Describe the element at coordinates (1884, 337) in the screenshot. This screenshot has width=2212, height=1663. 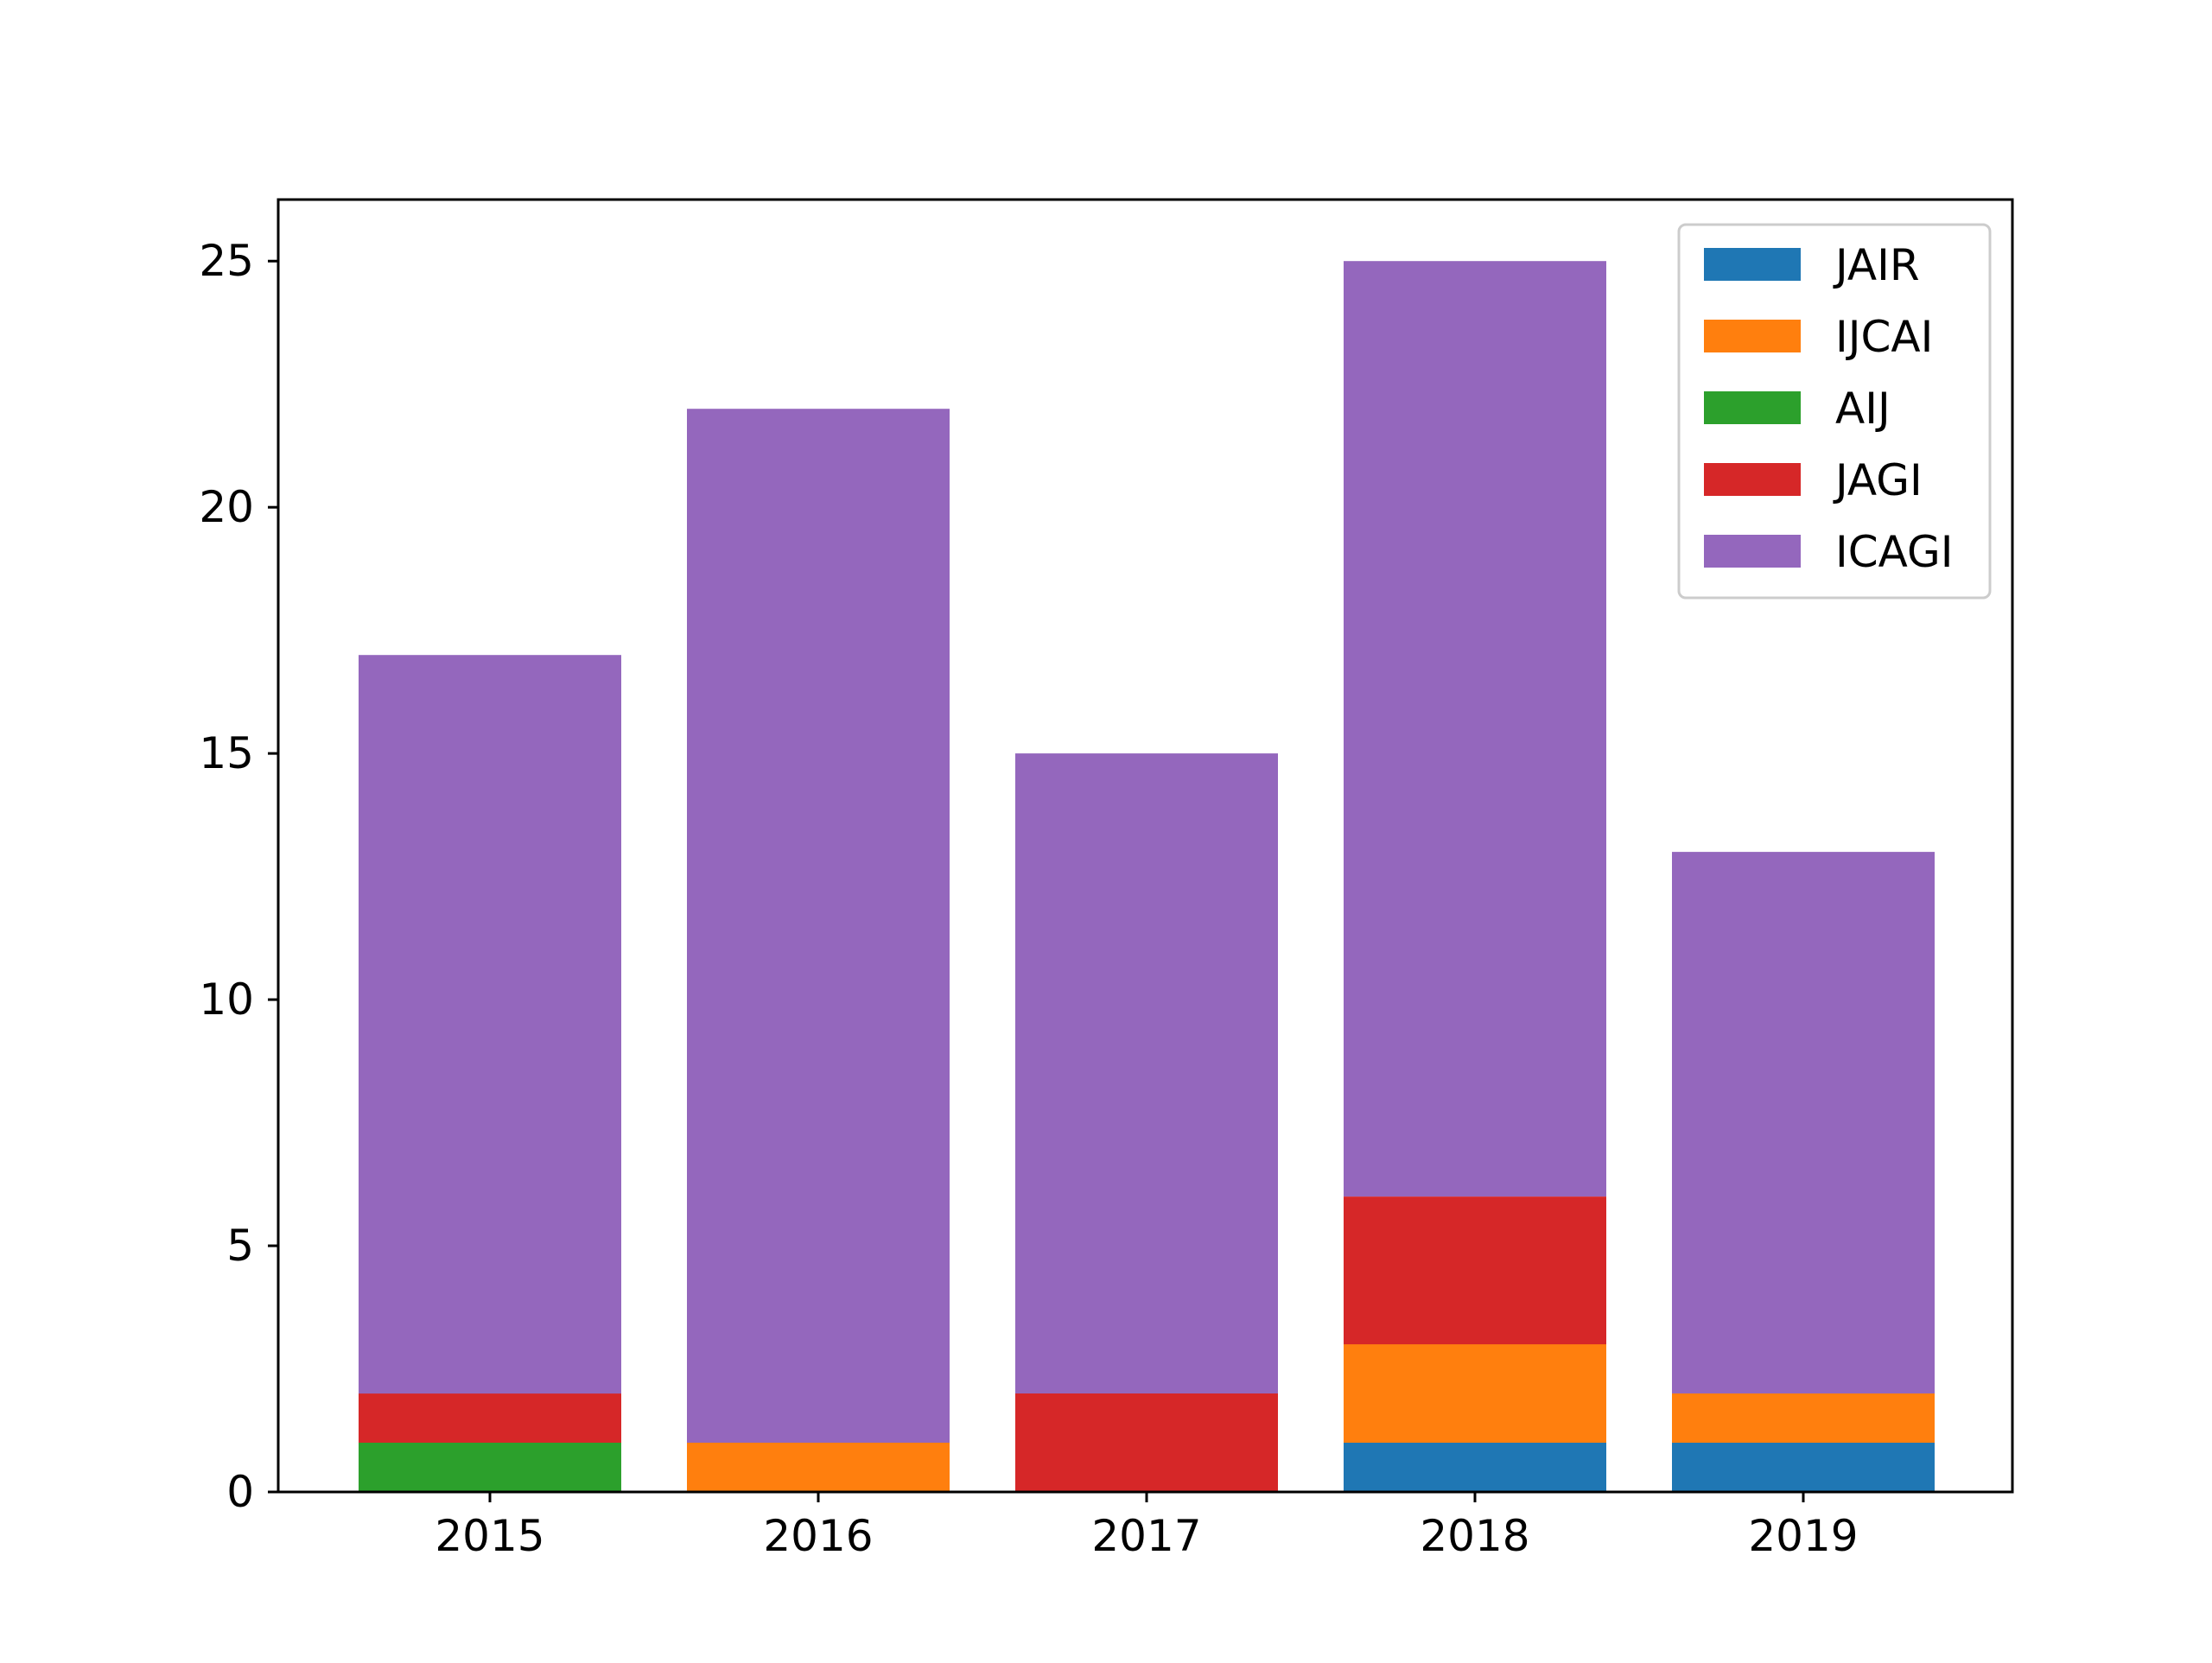
I see `legend-label-ijcai: IJCAI` at that location.